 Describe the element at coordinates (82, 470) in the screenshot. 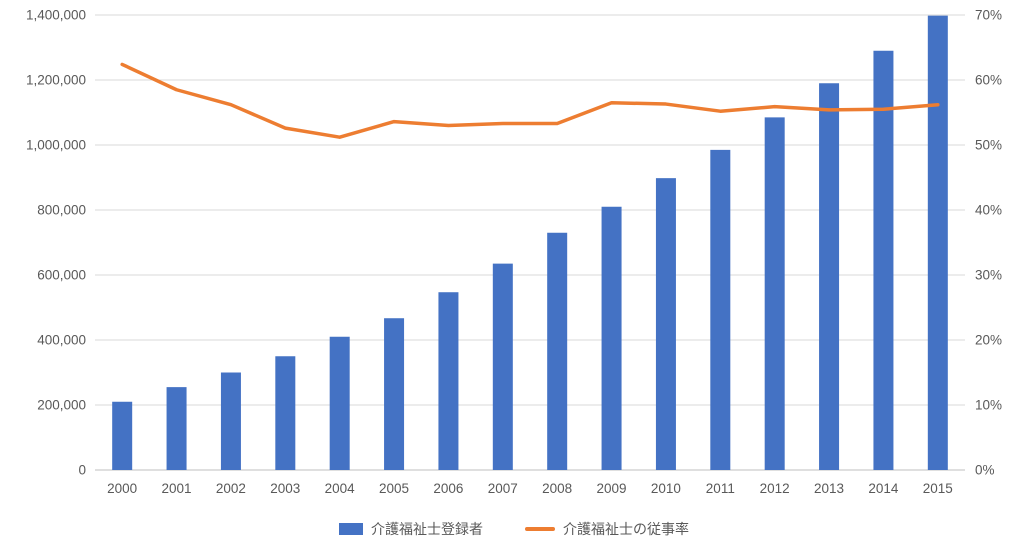

I see `left-axis-tick-label: 0` at that location.